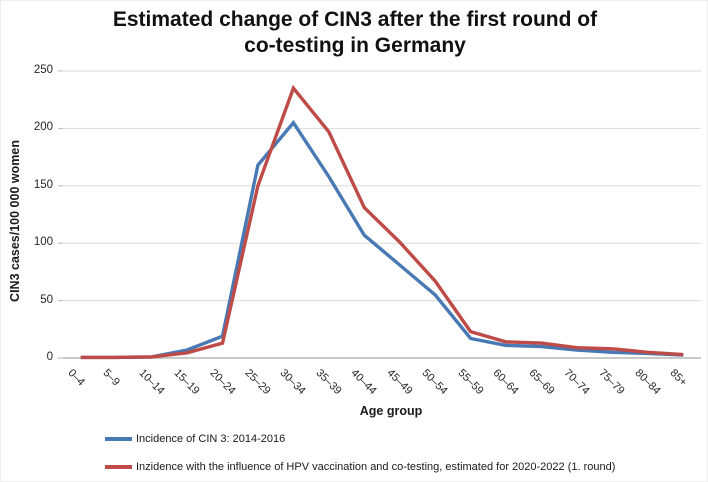 This screenshot has height=482, width=708. What do you see at coordinates (118, 467) in the screenshot?
I see `legend-line-swatch-red` at bounding box center [118, 467].